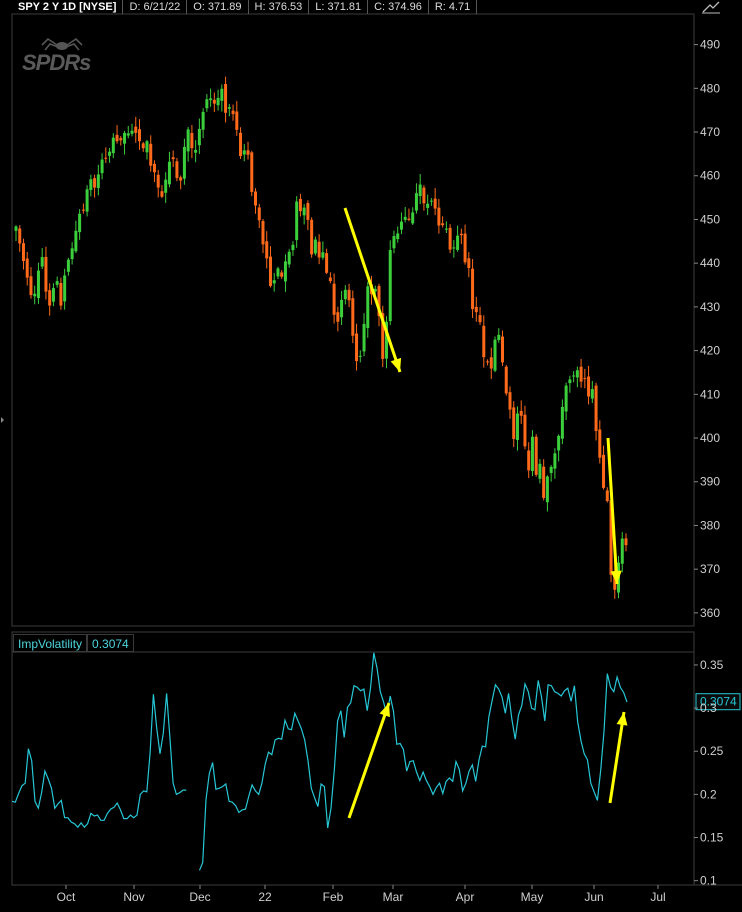  Describe the element at coordinates (3, 420) in the screenshot. I see `panel-expand-handle` at that location.